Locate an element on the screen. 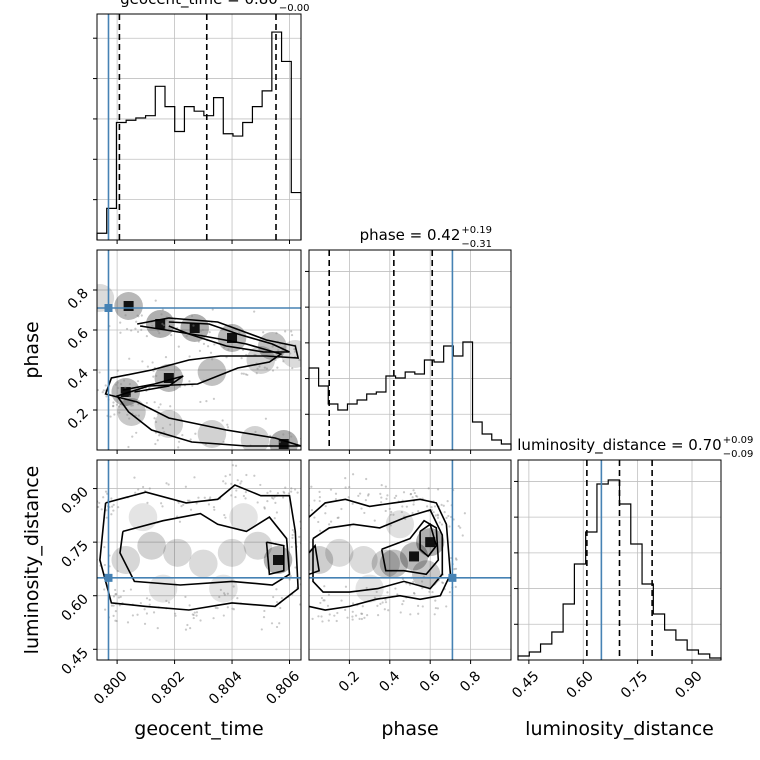 The height and width of the screenshot is (760, 760). truth-marker-geocent_time-vs-phase is located at coordinates (108, 308).